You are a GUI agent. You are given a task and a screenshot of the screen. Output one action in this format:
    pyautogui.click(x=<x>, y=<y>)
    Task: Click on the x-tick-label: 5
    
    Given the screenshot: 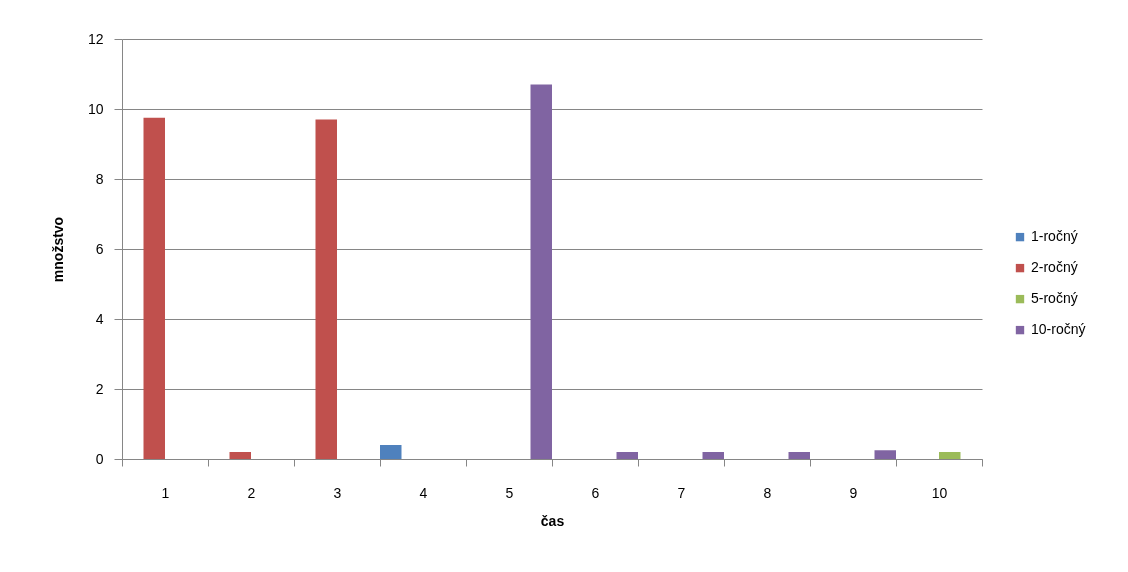 What is the action you would take?
    pyautogui.click(x=509, y=492)
    